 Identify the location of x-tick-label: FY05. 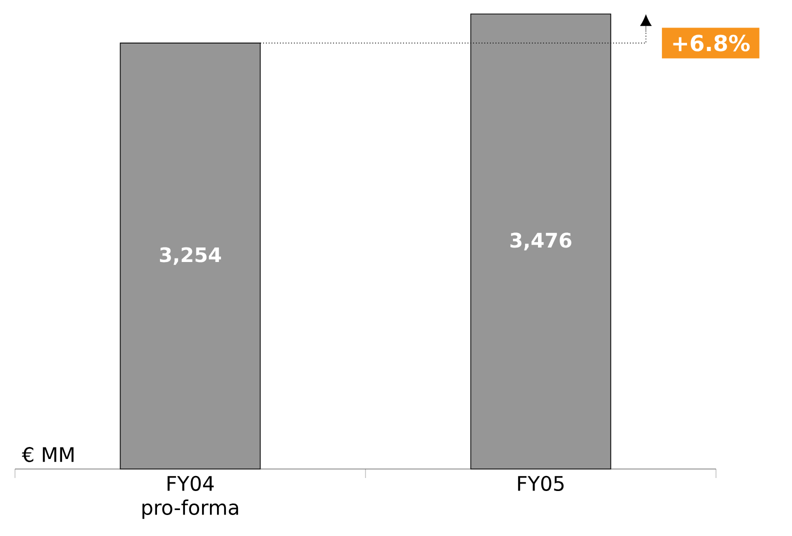
(541, 483).